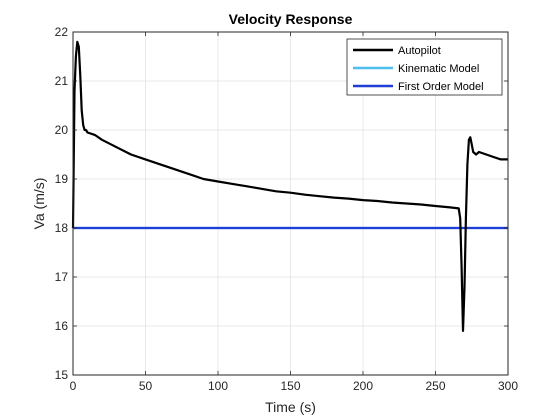 The image size is (560, 420). Describe the element at coordinates (62, 32) in the screenshot. I see `y-tick-label: 22` at that location.